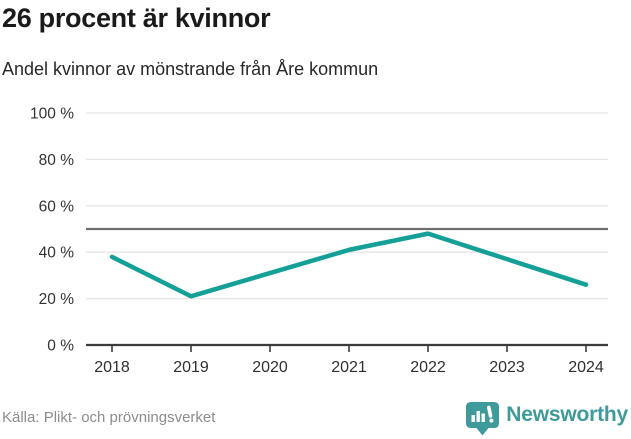 The height and width of the screenshot is (439, 631). What do you see at coordinates (491, 420) in the screenshot?
I see `logo-exclamation-dot` at bounding box center [491, 420].